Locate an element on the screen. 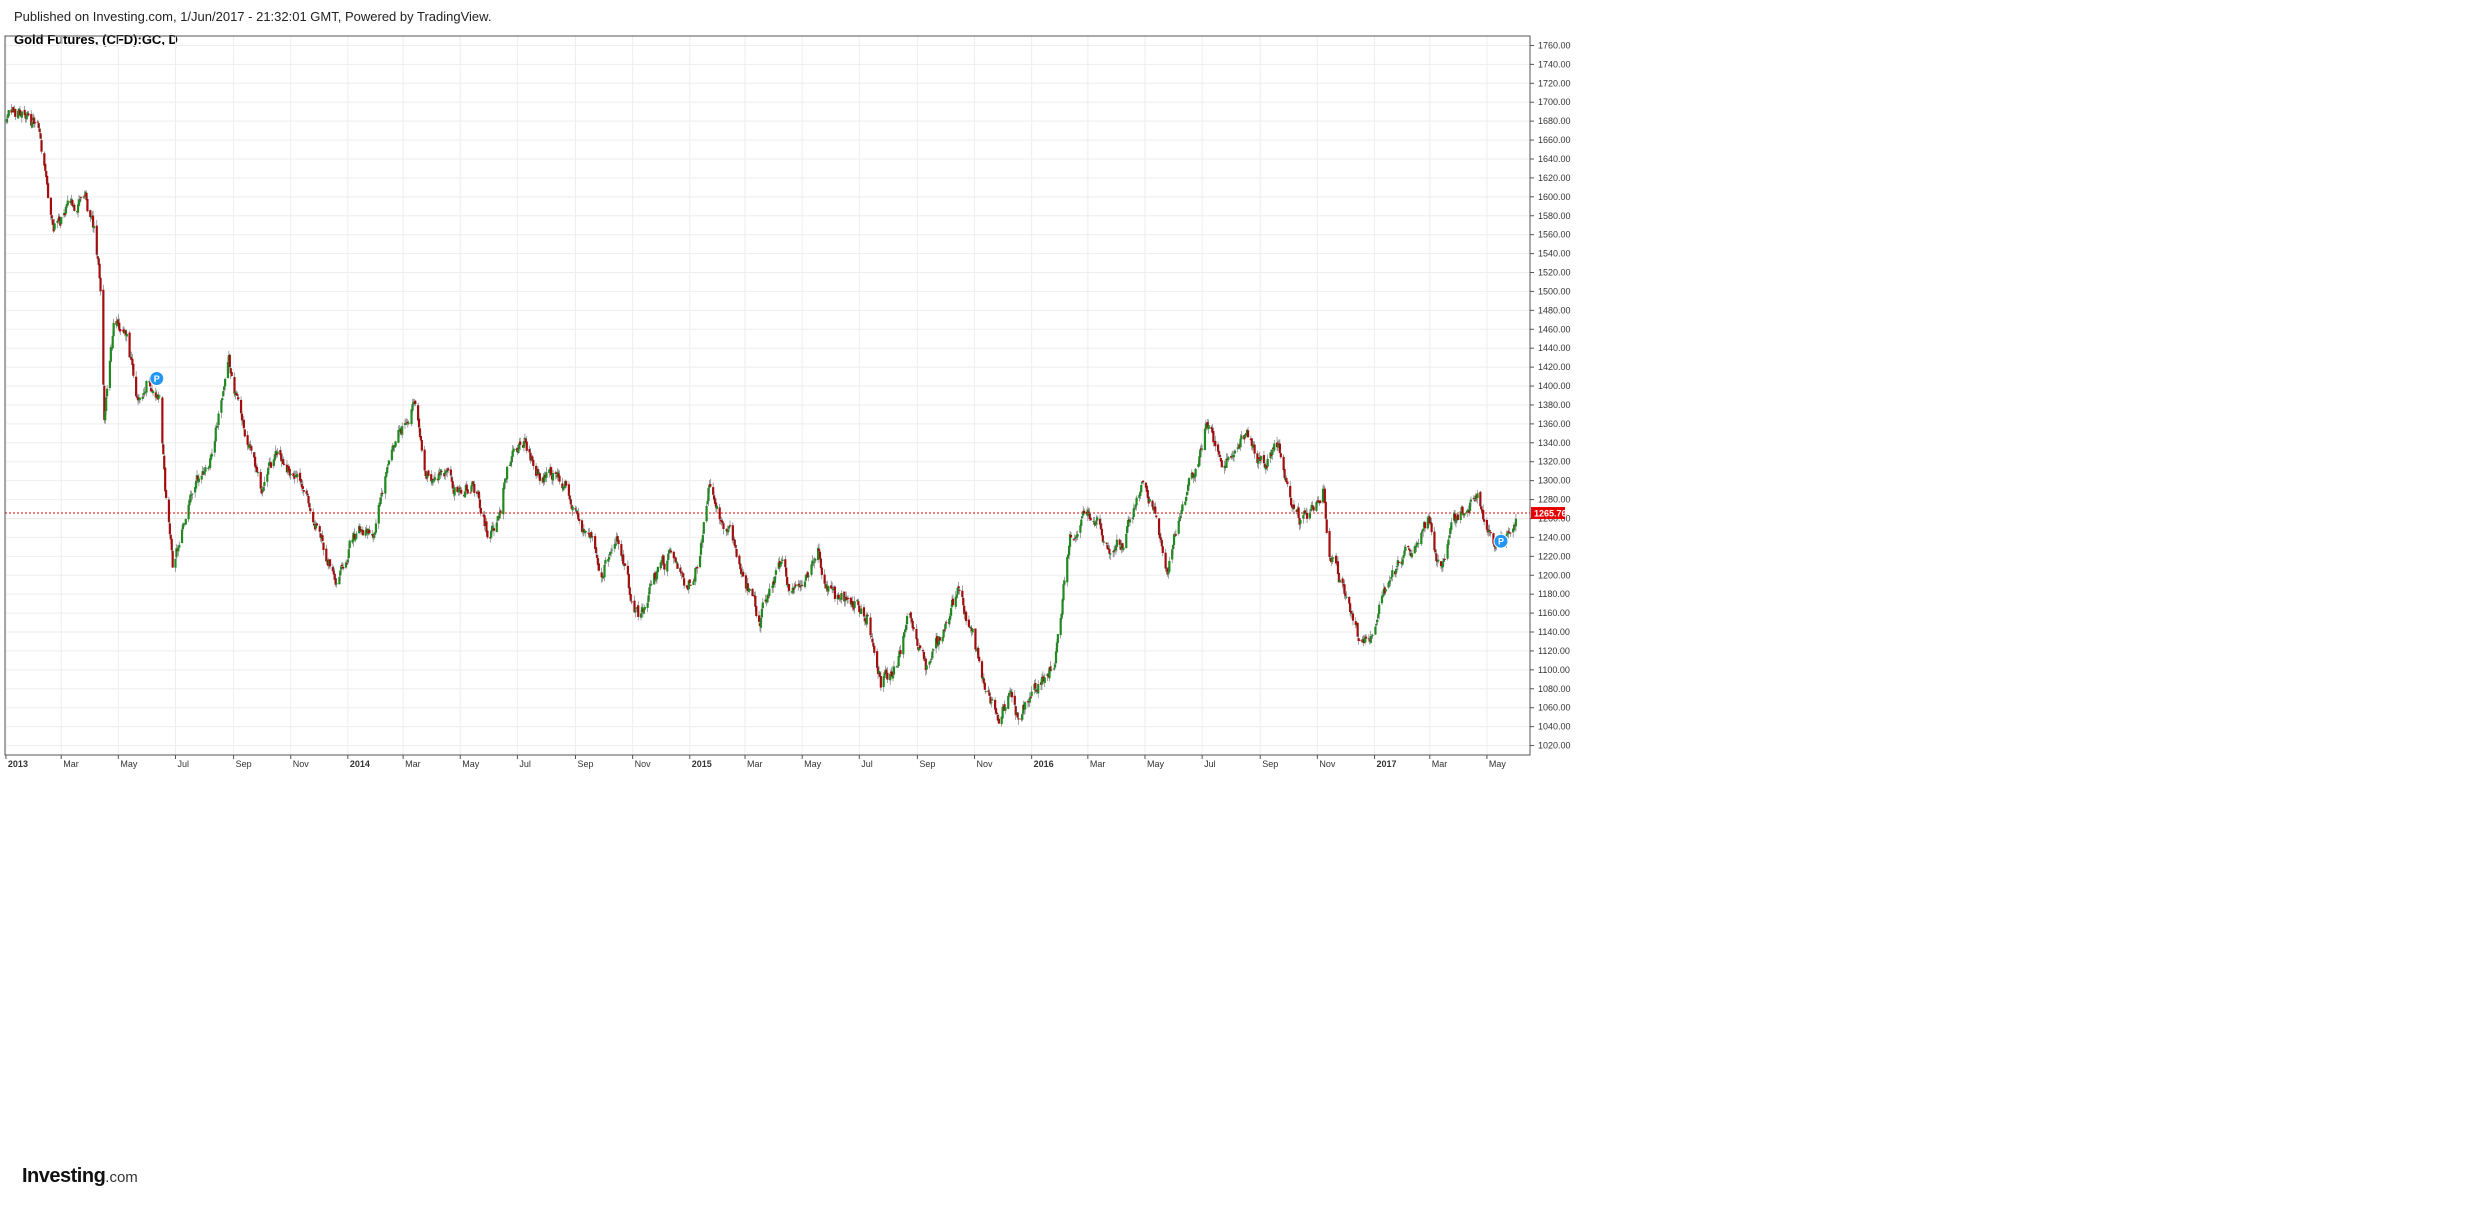 The height and width of the screenshot is (1221, 2485). publication-marker: P is located at coordinates (1501, 541).